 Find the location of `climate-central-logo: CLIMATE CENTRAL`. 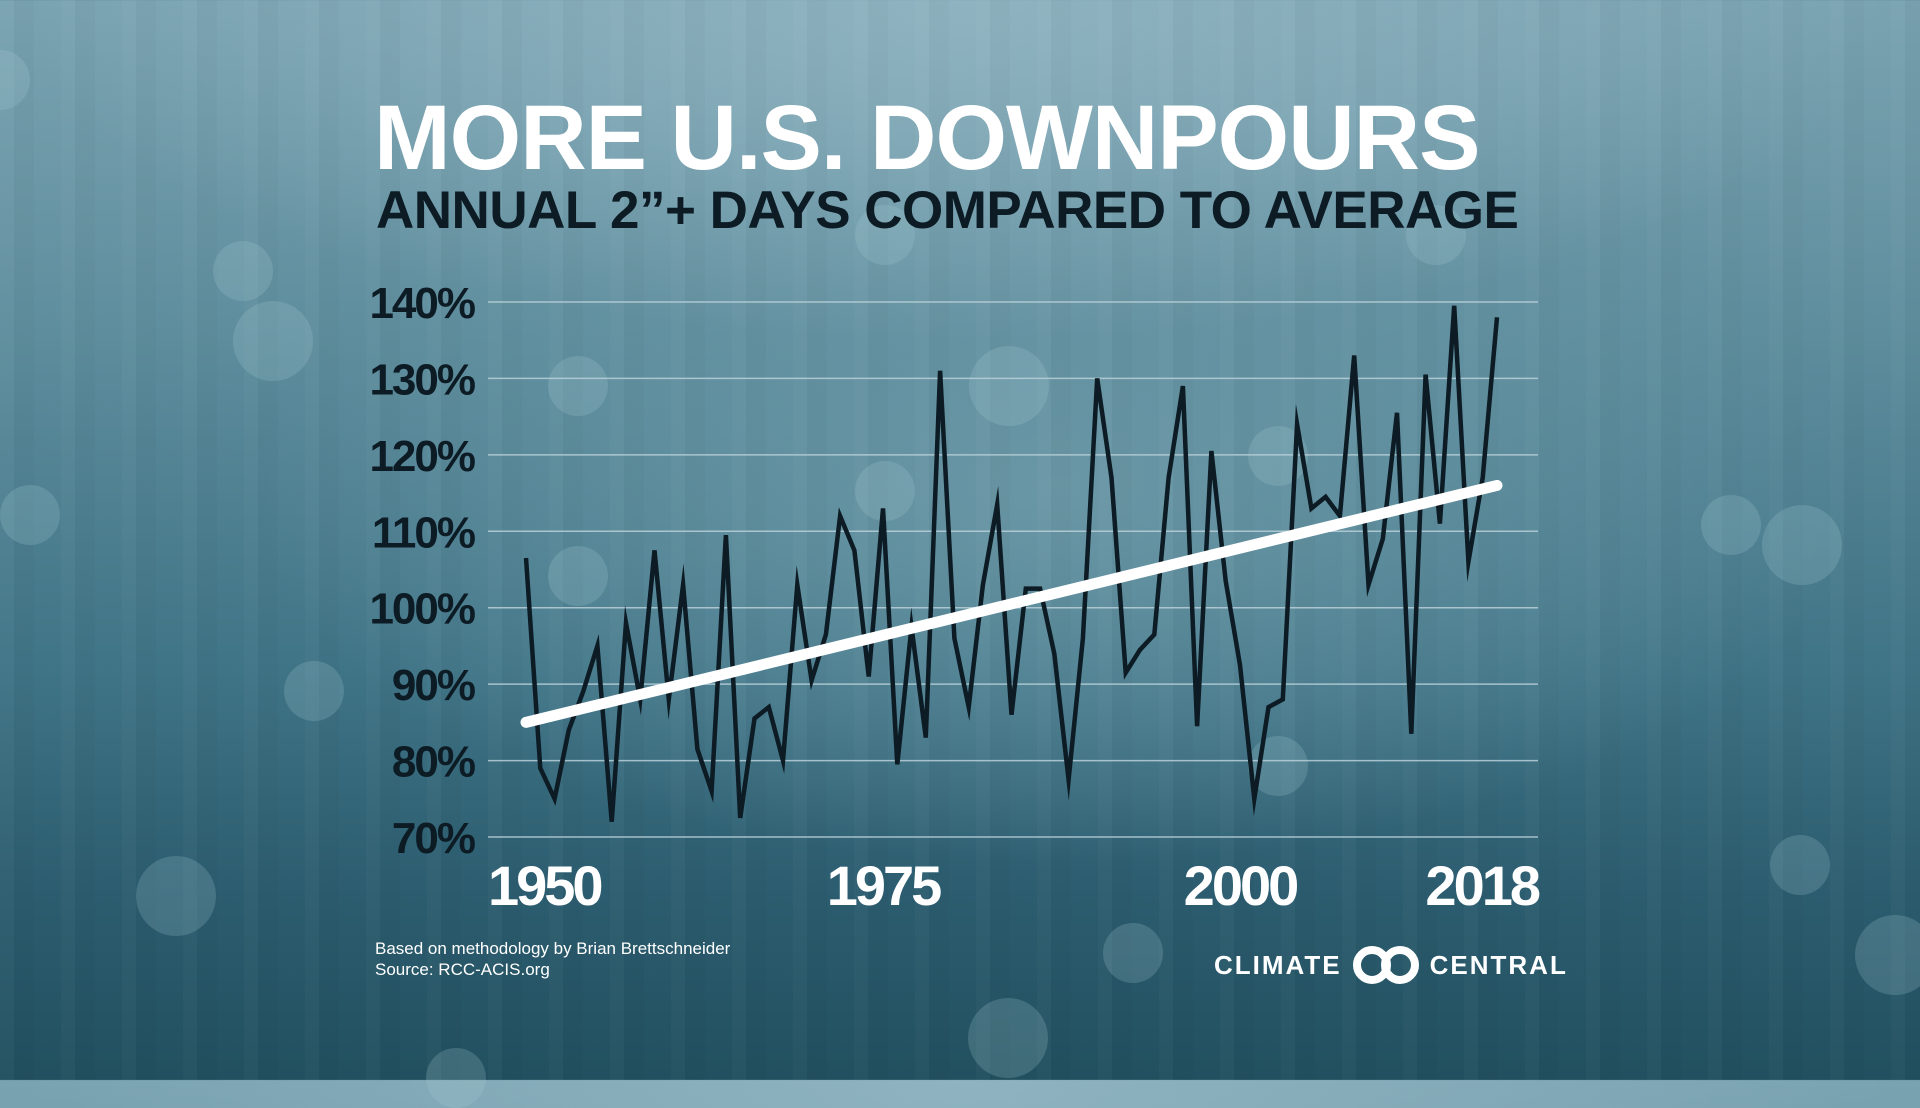

climate-central-logo: CLIMATE CENTRAL is located at coordinates (1391, 965).